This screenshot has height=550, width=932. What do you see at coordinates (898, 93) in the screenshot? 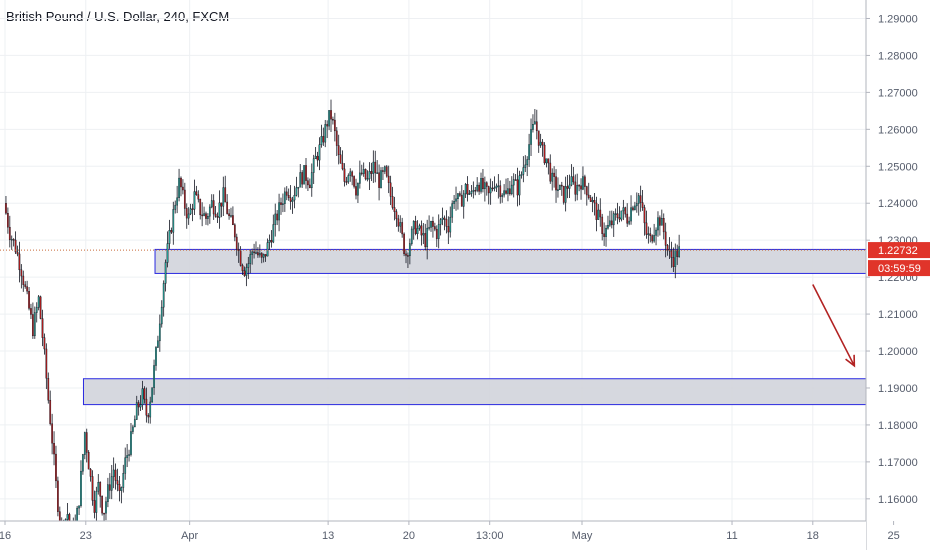
I see `price-tick-label: 1.27000` at bounding box center [898, 93].